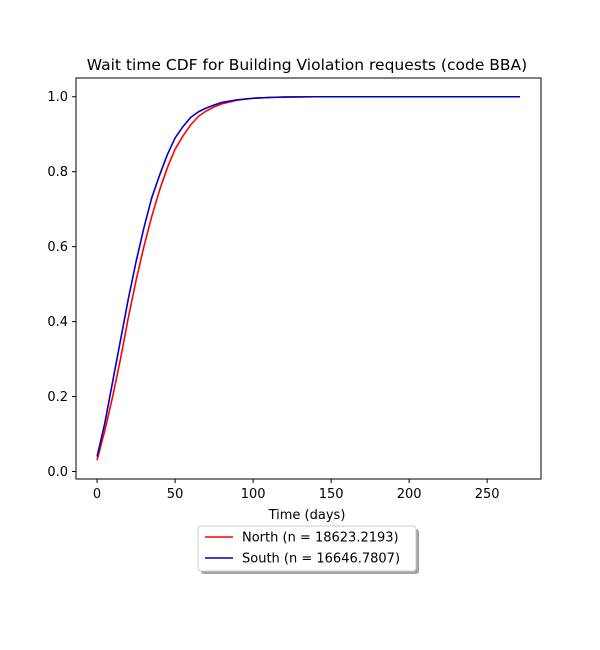  Describe the element at coordinates (320, 538) in the screenshot. I see `legend-label-north: North (n = 18623.2193)` at that location.